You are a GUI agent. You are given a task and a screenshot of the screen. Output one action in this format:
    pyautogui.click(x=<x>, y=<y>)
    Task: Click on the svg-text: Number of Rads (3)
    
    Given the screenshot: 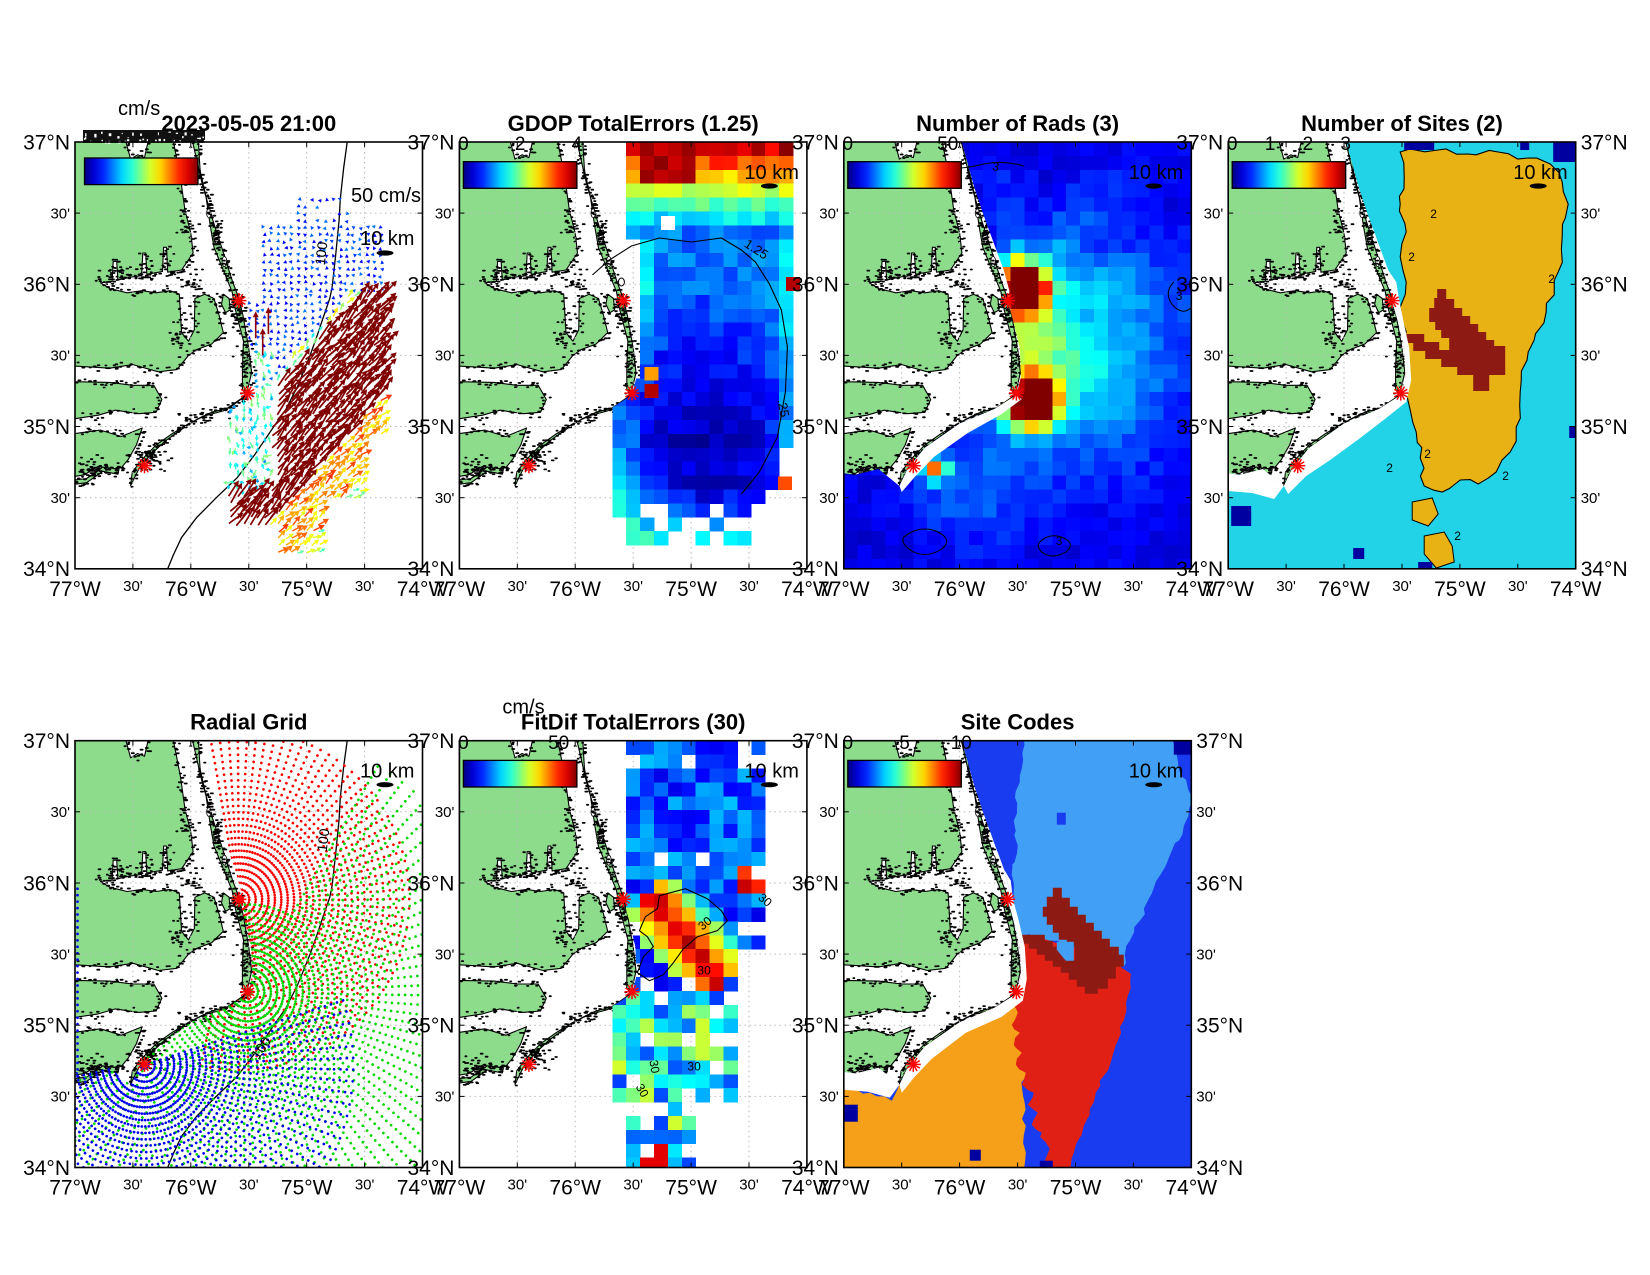 What is the action you would take?
    pyautogui.click(x=1017, y=123)
    